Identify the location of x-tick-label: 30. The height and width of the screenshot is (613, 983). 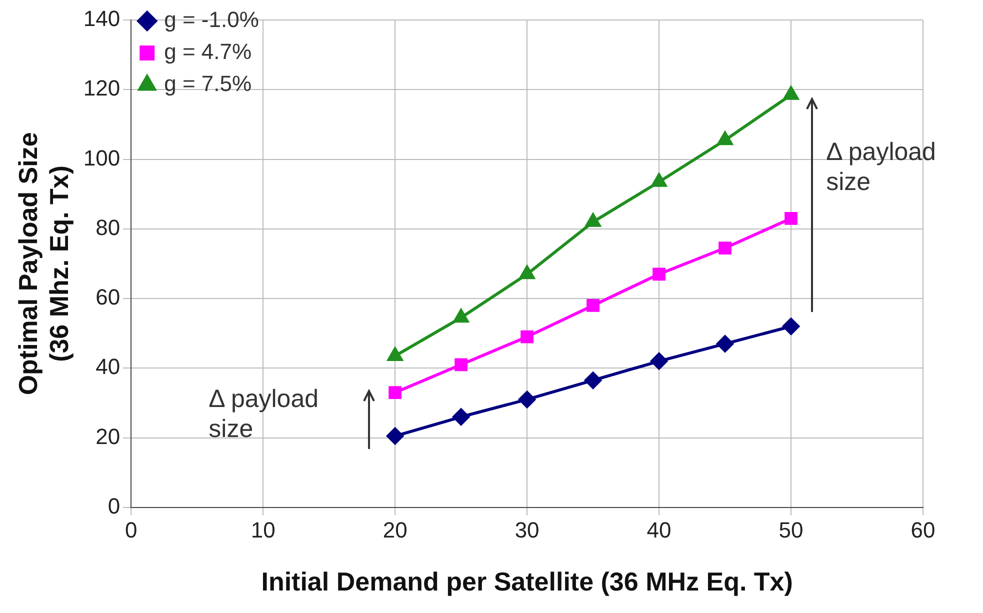
(527, 530).